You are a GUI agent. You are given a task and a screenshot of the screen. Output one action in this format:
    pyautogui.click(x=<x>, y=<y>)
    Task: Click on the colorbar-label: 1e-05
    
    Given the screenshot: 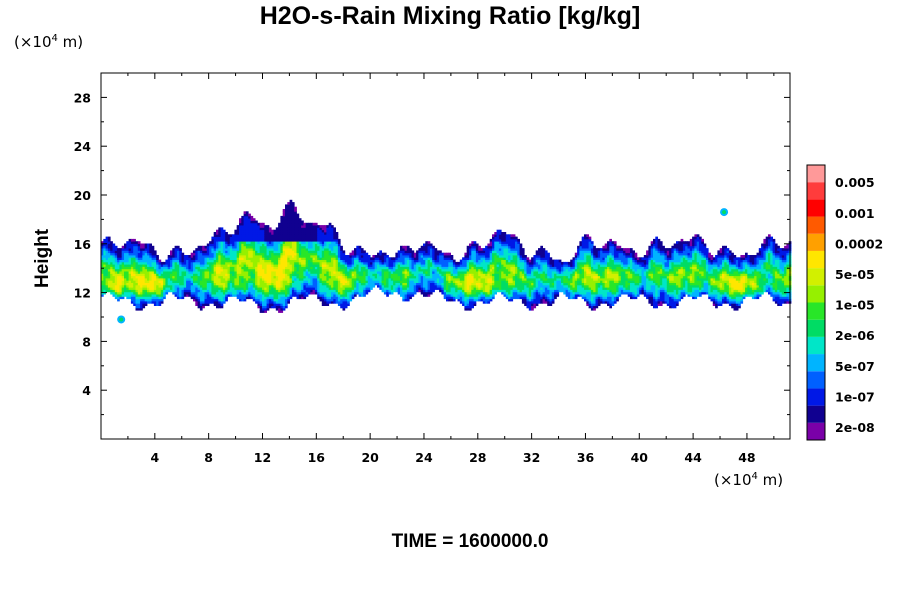 What is the action you would take?
    pyautogui.click(x=855, y=305)
    